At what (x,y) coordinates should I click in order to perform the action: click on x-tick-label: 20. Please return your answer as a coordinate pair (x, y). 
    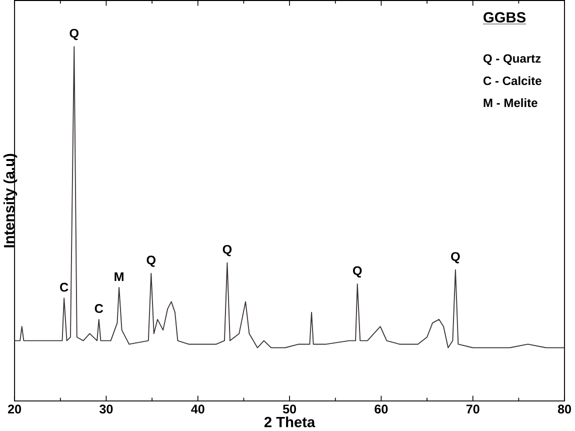
    Looking at the image, I should click on (15, 409).